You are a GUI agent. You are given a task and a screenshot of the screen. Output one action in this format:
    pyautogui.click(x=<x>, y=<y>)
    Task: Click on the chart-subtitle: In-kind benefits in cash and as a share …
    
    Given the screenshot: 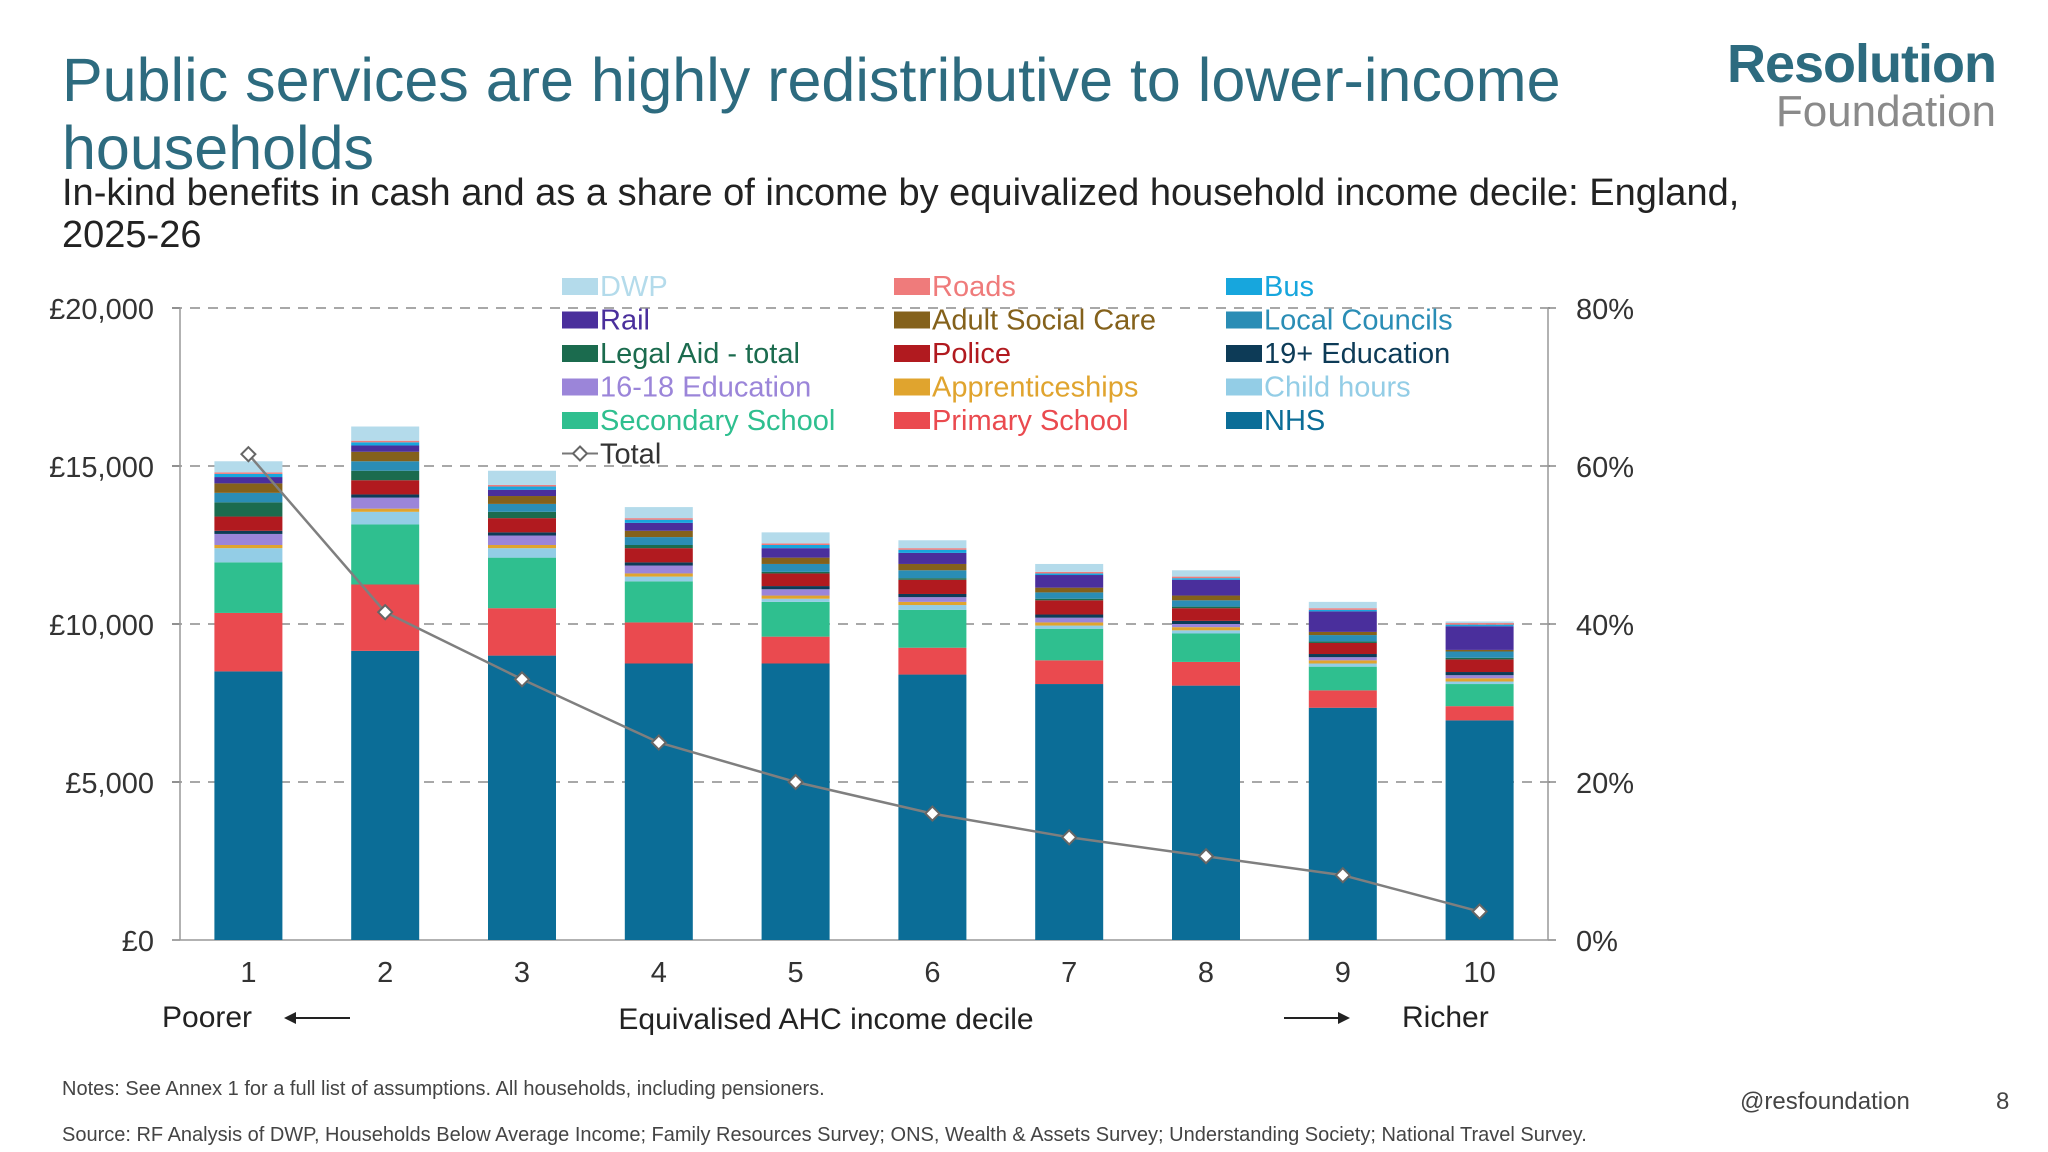 What is the action you would take?
    pyautogui.click(x=901, y=214)
    